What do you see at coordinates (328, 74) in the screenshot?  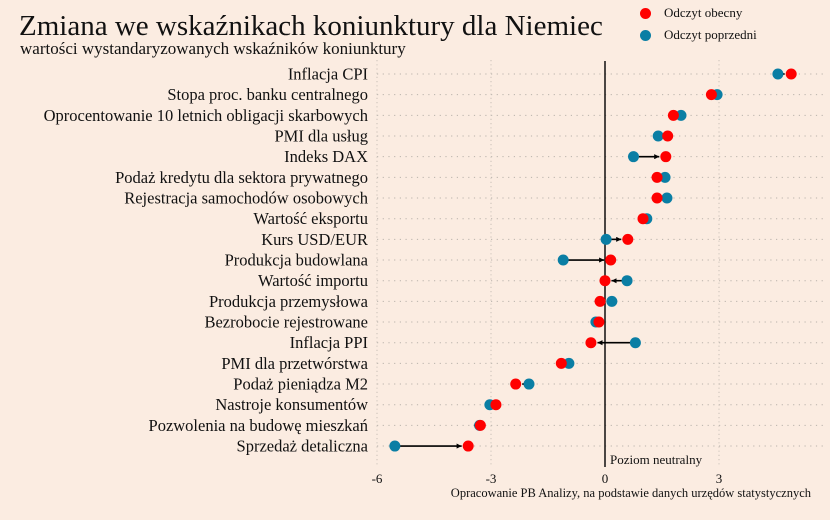 I see `category-label: Inflacja CPI` at bounding box center [328, 74].